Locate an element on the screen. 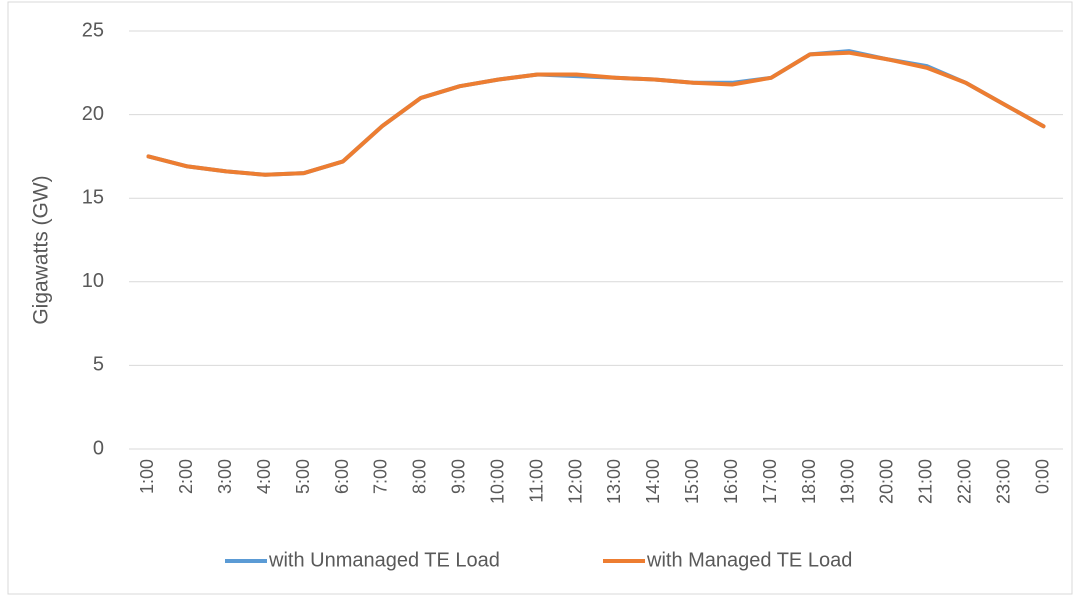  x-tick-label: 2:00 is located at coordinates (186, 476).